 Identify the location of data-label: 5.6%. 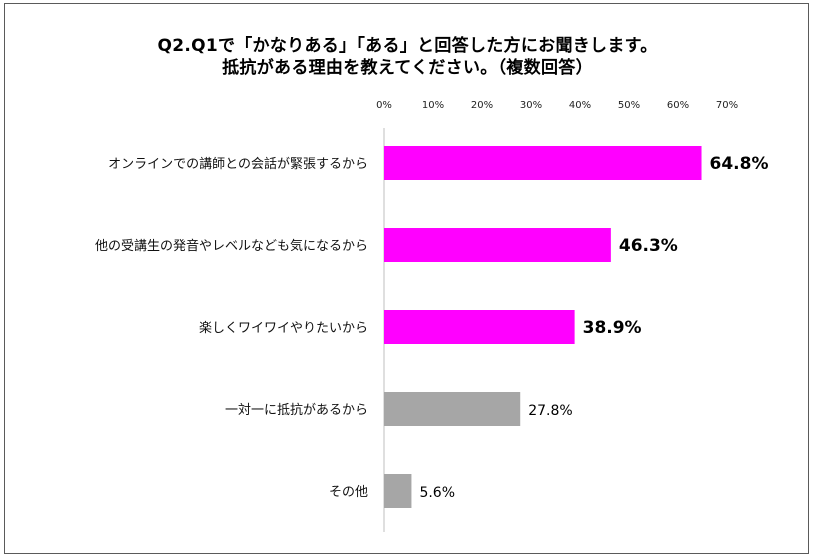
(437, 493).